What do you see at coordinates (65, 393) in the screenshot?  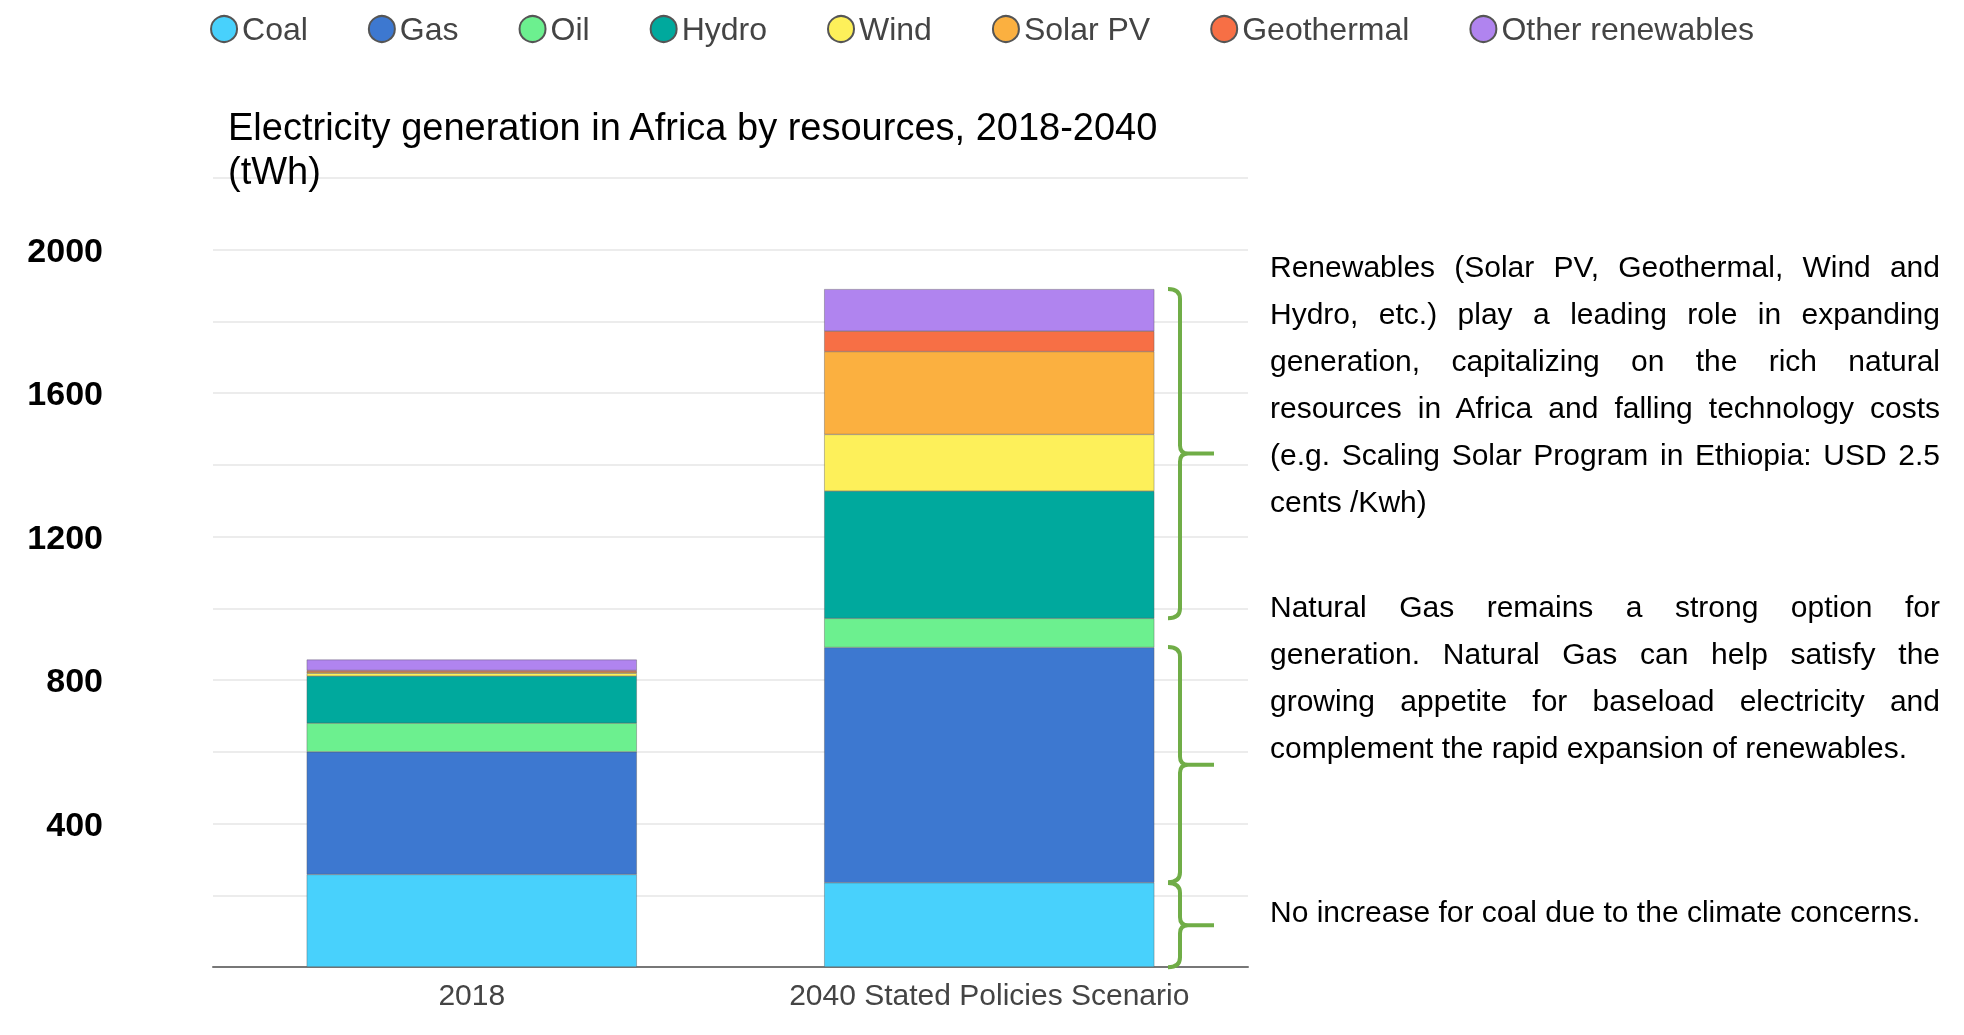 I see `y-tick-label: 1600` at bounding box center [65, 393].